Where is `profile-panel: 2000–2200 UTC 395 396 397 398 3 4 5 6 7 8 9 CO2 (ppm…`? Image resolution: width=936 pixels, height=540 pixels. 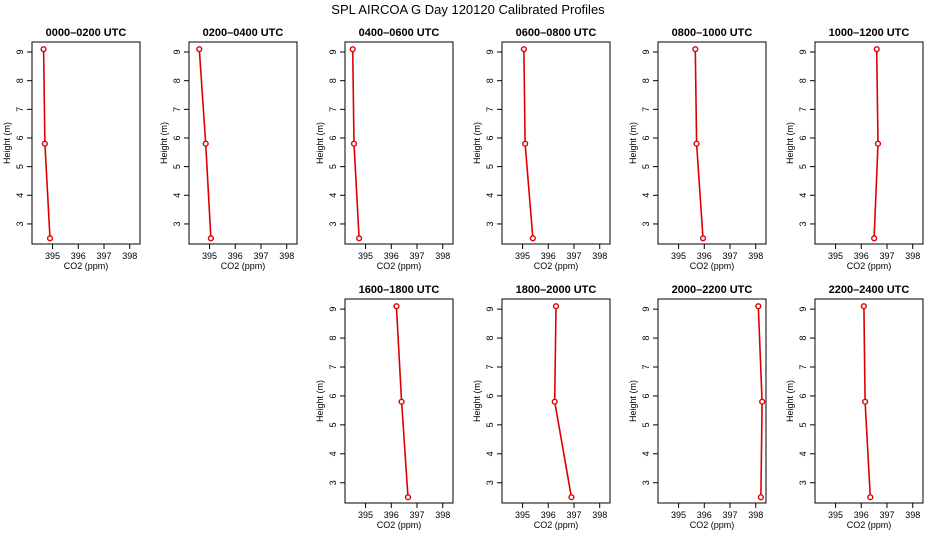 profile-panel: 2000–2200 UTC 395 396 397 398 3 4 5 6 7 8 9 CO2 (ppm… is located at coordinates (697, 407).